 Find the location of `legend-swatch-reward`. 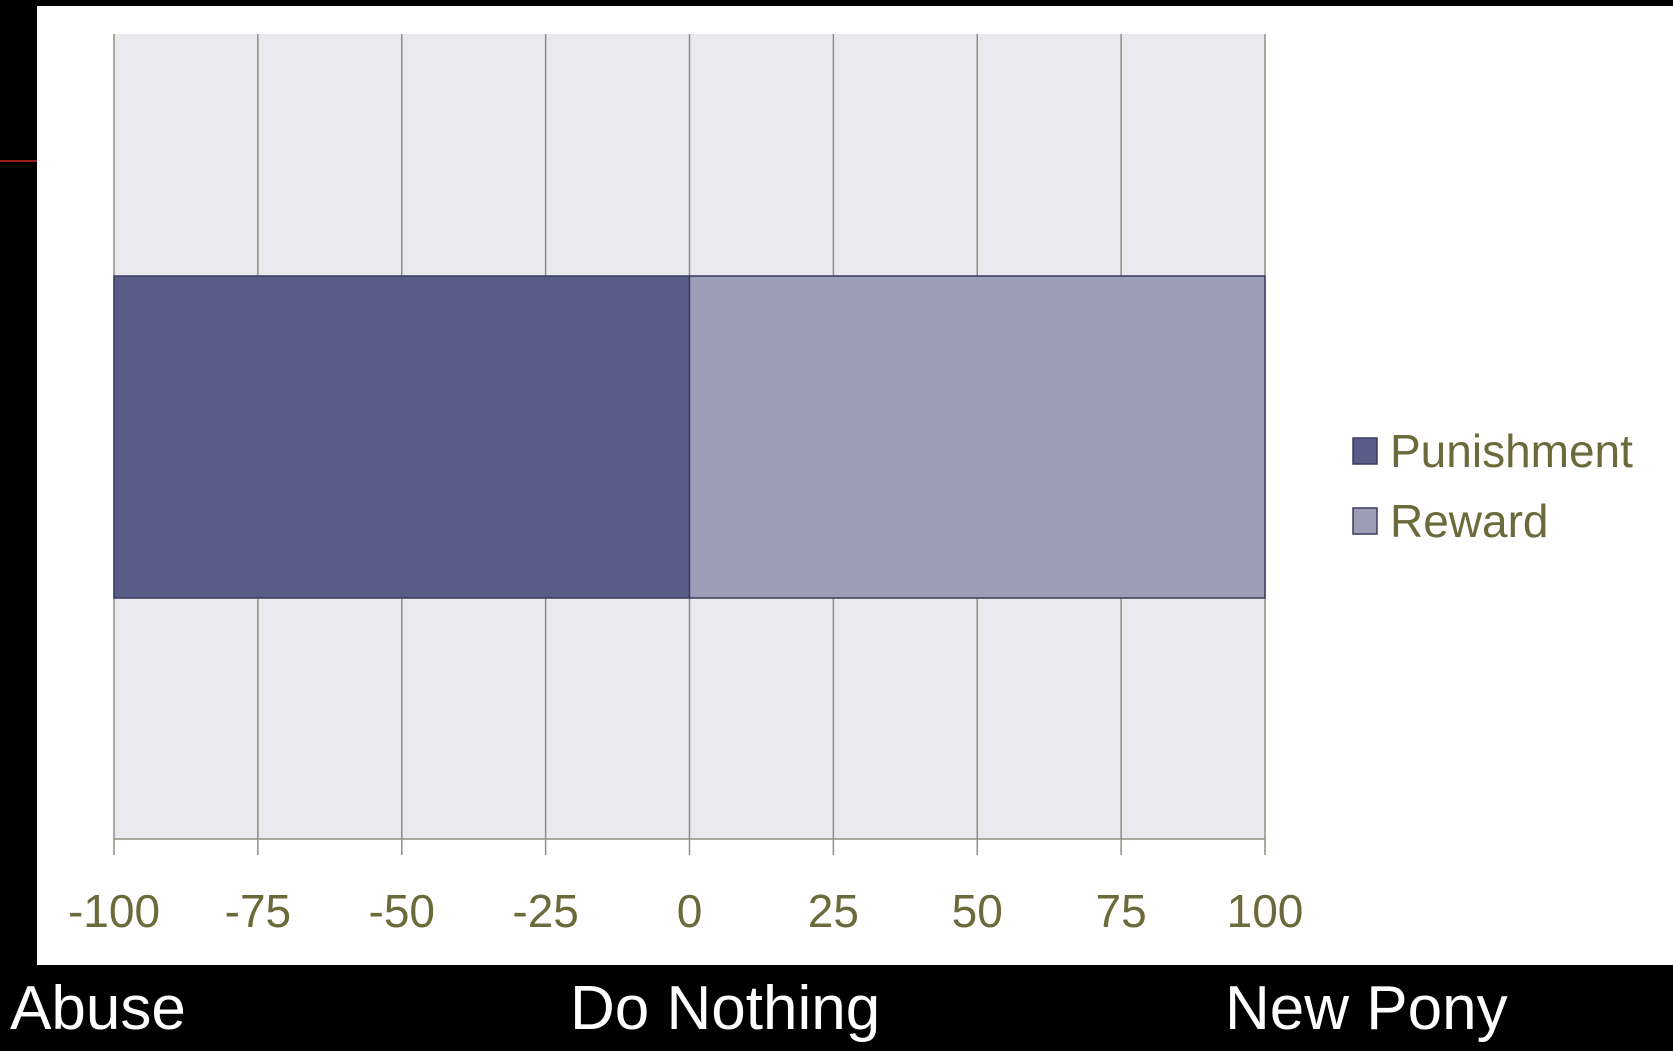

legend-swatch-reward is located at coordinates (1365, 521).